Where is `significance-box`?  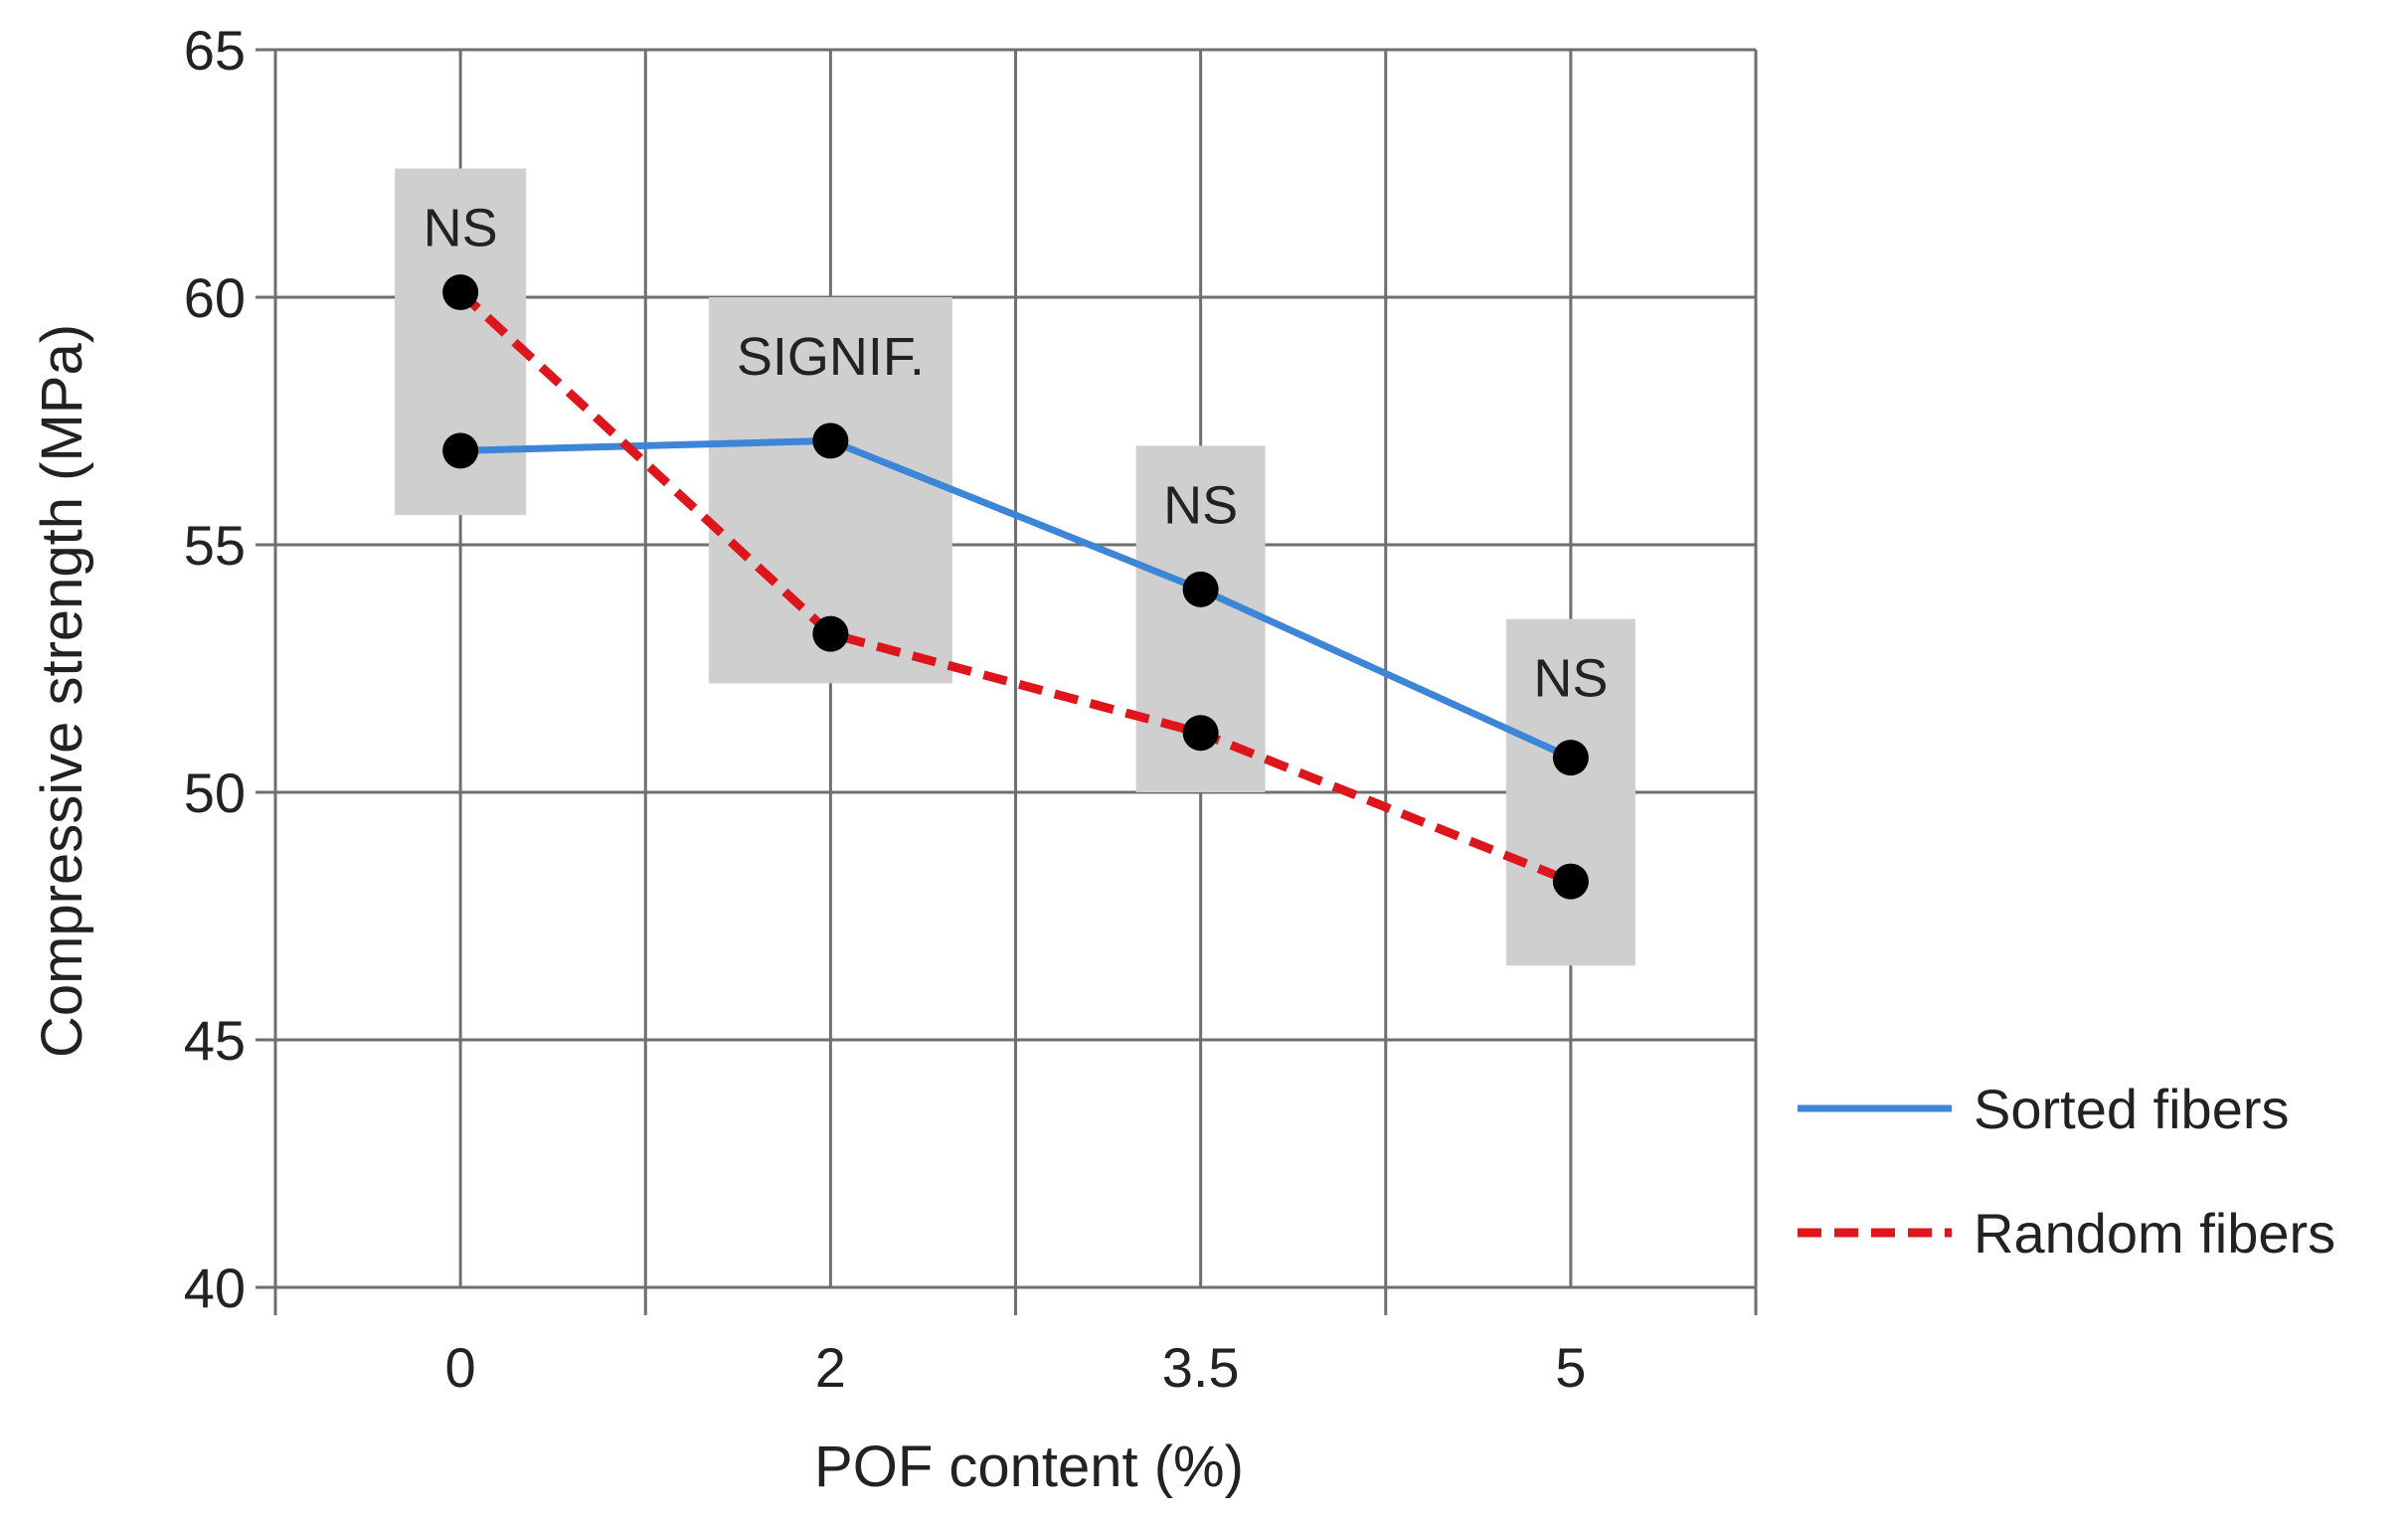 significance-box is located at coordinates (1570, 792).